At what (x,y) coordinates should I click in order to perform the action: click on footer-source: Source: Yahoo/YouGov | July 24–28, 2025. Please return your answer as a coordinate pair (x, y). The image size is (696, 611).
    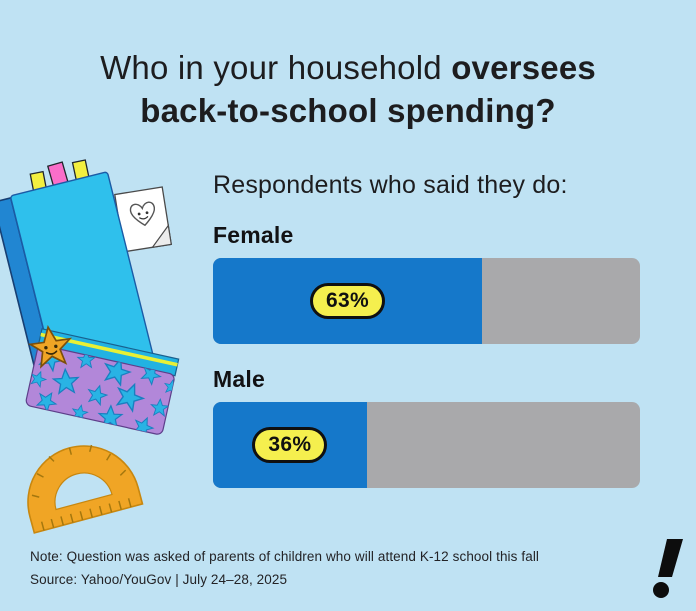
    Looking at the image, I should click on (159, 579).